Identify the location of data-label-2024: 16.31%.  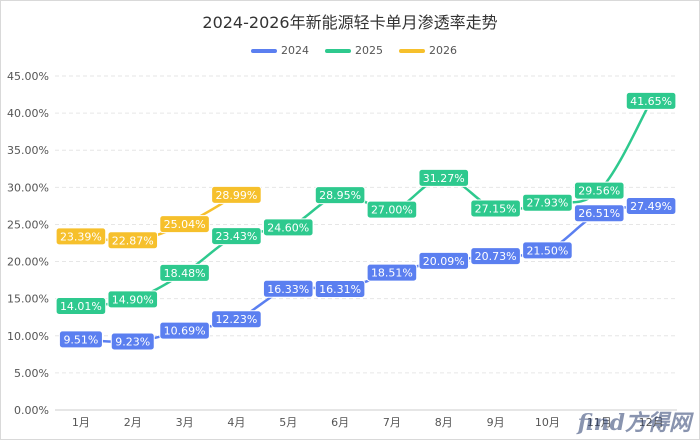
(340, 288).